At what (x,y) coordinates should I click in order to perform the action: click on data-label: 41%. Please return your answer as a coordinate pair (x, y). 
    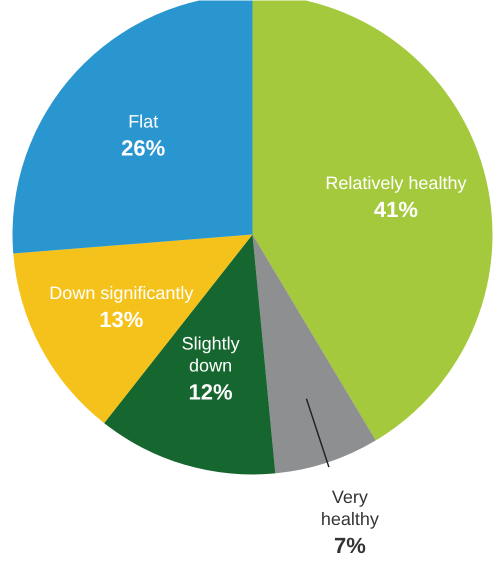
    Looking at the image, I should click on (396, 209).